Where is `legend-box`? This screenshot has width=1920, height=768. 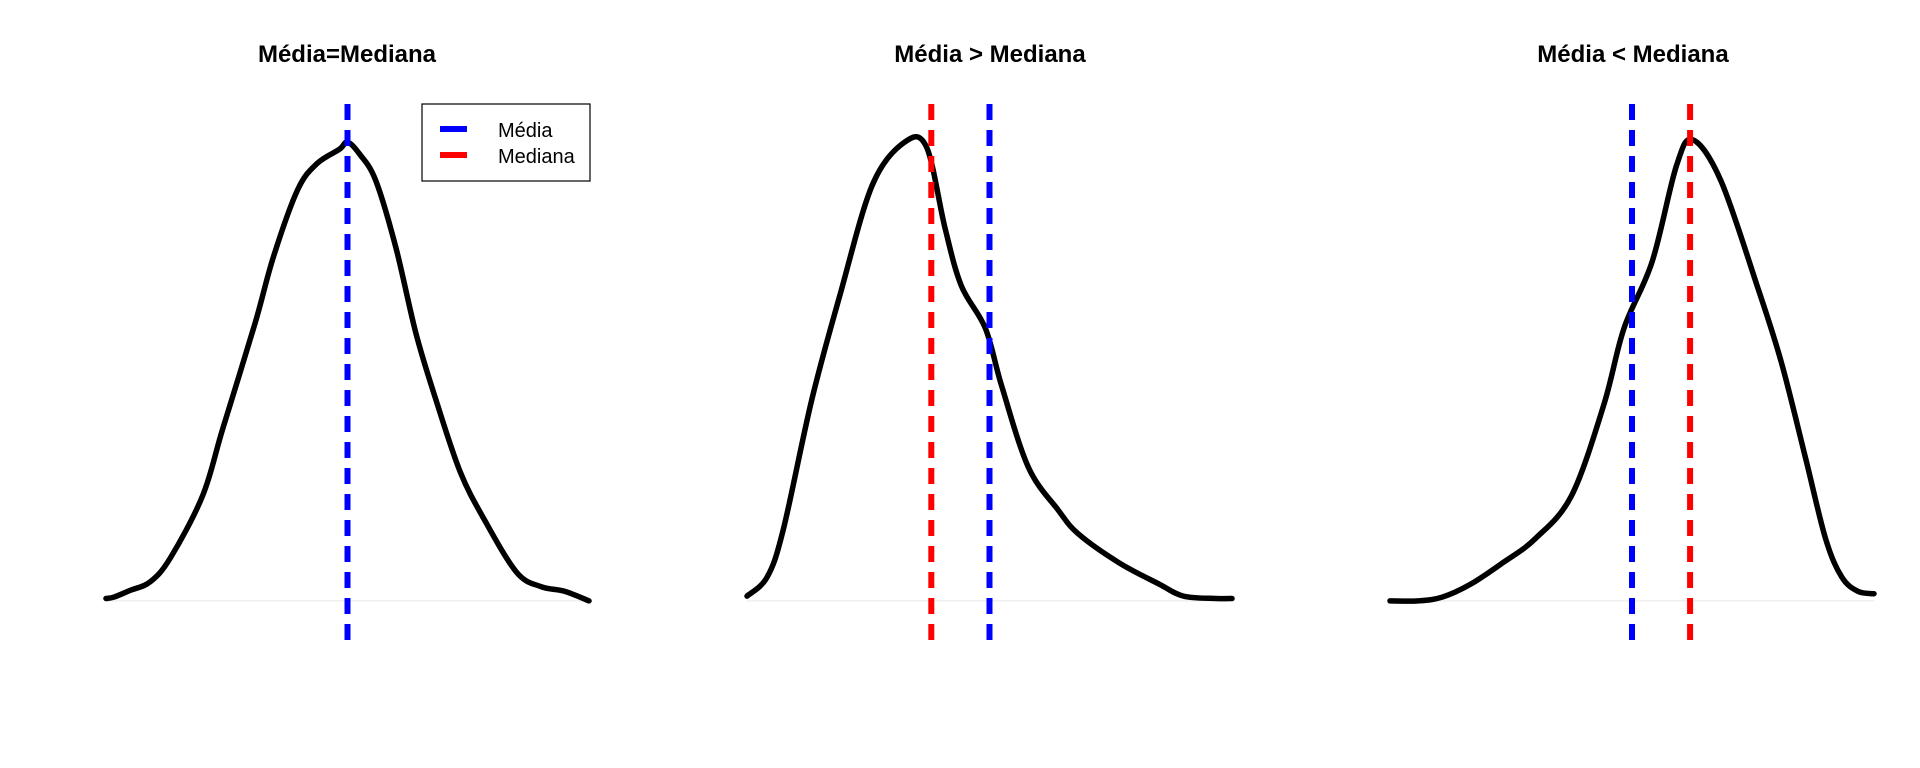
legend-box is located at coordinates (506, 142).